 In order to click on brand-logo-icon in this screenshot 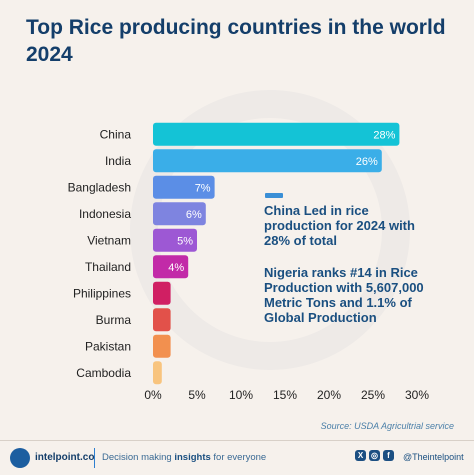, I will do `click(20, 458)`.